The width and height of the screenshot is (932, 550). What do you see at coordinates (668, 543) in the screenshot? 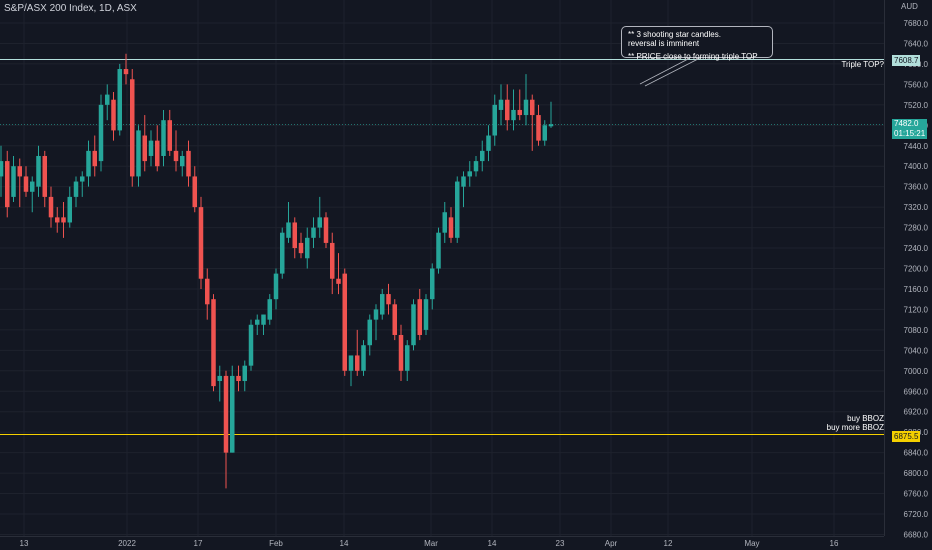
I see `x-tick-label: 12` at bounding box center [668, 543].